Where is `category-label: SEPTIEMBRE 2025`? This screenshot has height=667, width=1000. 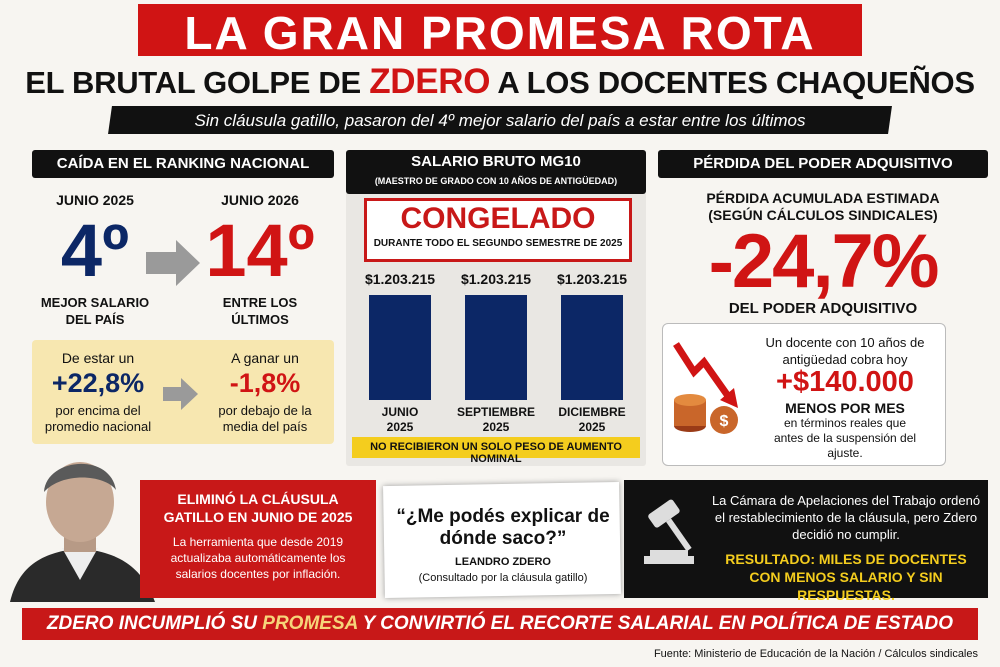 category-label: SEPTIEMBRE 2025 is located at coordinates (495, 419).